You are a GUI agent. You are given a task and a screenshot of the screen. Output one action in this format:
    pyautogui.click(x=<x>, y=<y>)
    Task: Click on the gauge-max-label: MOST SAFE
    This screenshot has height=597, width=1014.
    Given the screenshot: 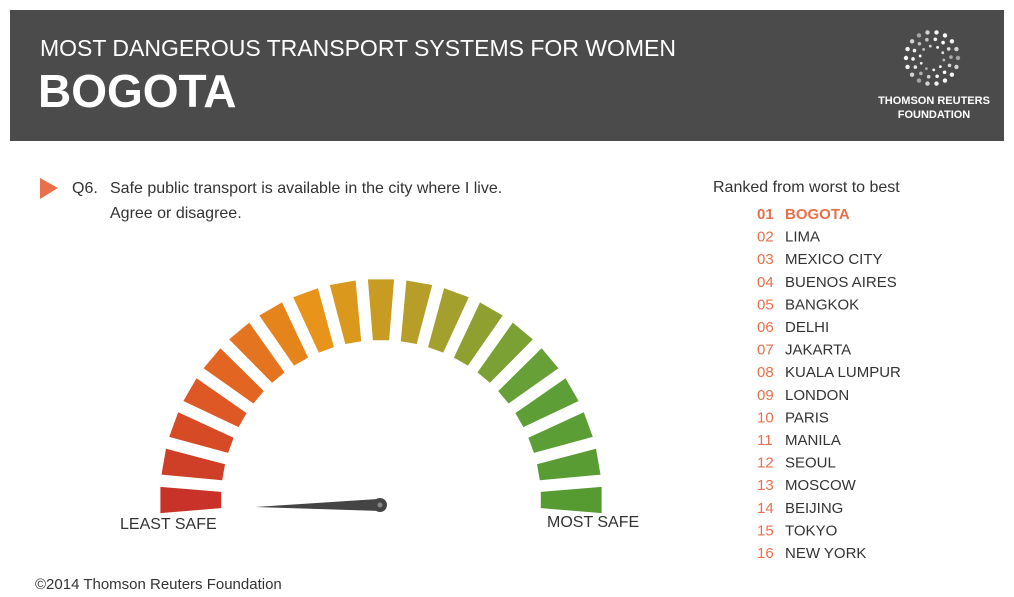 What is the action you would take?
    pyautogui.click(x=593, y=522)
    